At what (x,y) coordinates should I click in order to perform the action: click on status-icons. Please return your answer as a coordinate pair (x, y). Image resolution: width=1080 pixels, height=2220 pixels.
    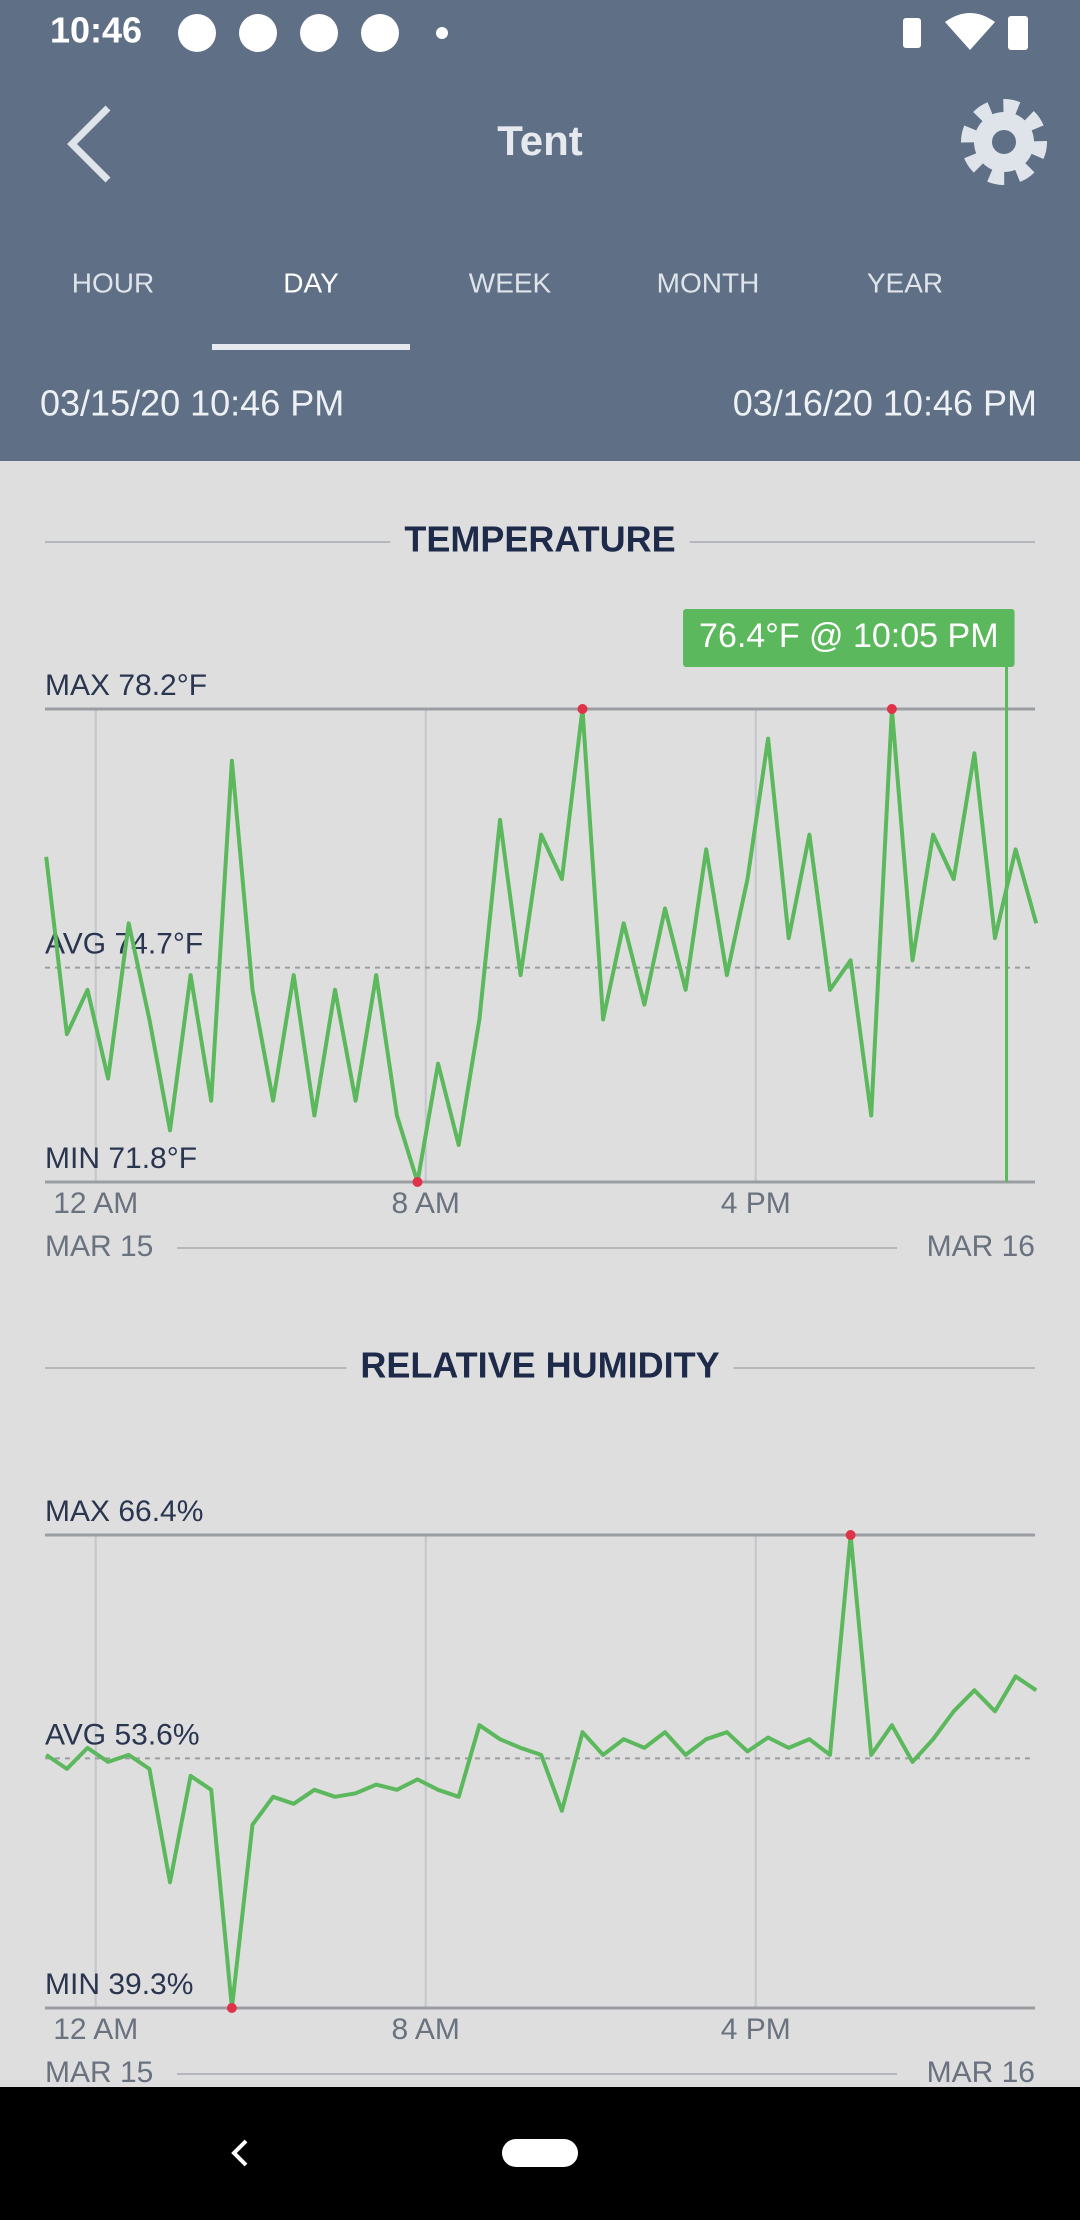
    Looking at the image, I should click on (603, 32).